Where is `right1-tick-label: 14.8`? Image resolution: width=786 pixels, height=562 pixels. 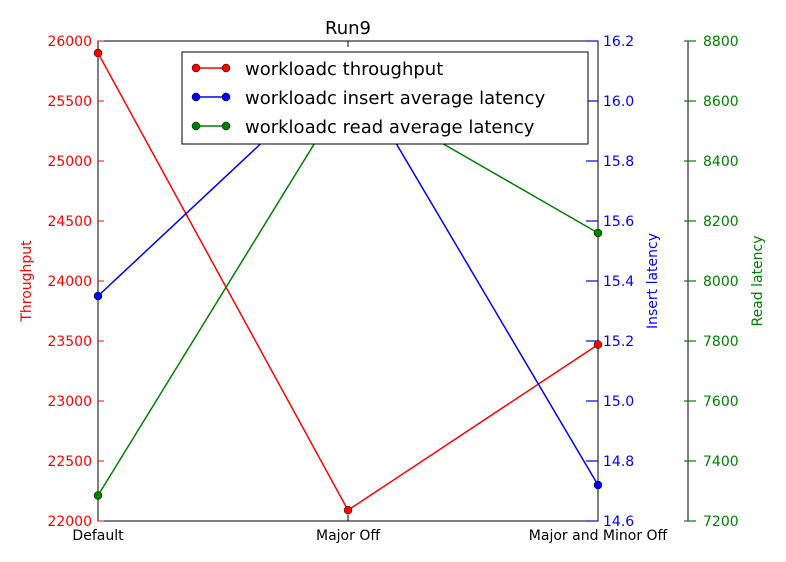 right1-tick-label: 14.8 is located at coordinates (618, 462).